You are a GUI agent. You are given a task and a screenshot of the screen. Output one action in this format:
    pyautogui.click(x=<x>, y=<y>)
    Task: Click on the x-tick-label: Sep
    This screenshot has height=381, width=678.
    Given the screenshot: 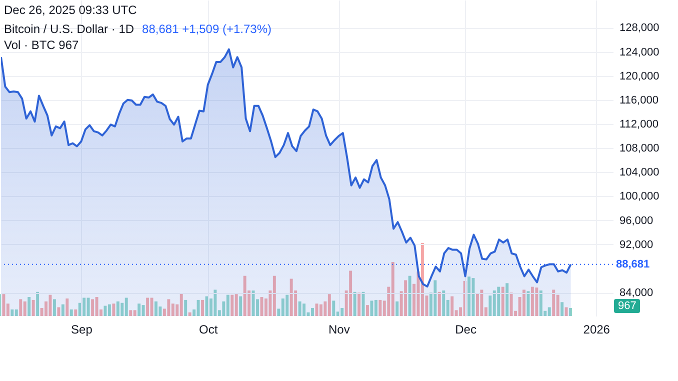 What is the action you would take?
    pyautogui.click(x=82, y=329)
    